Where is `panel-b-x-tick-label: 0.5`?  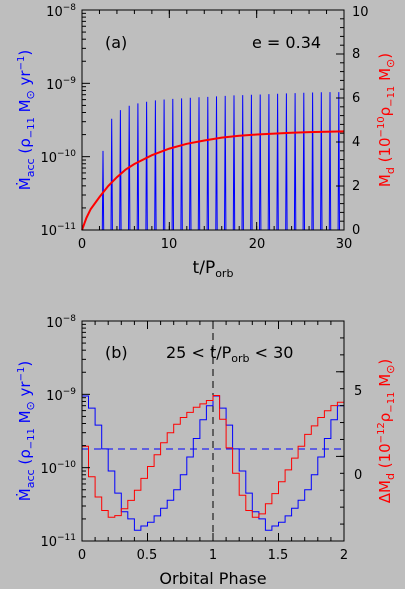
panel-b-x-tick-label: 0.5 is located at coordinates (147, 555).